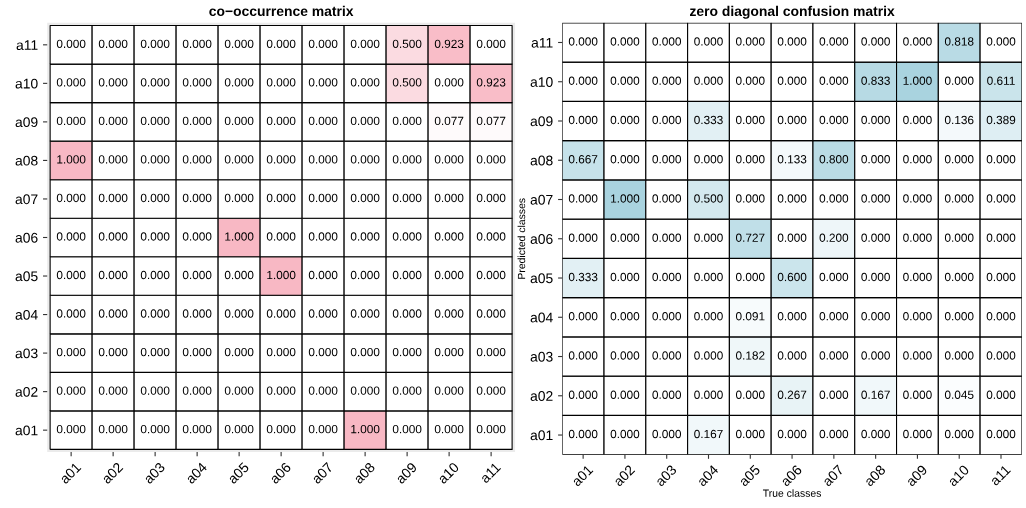 This screenshot has width=1026, height=508. What do you see at coordinates (364, 473) in the screenshot?
I see `x-tick-label: a08` at bounding box center [364, 473].